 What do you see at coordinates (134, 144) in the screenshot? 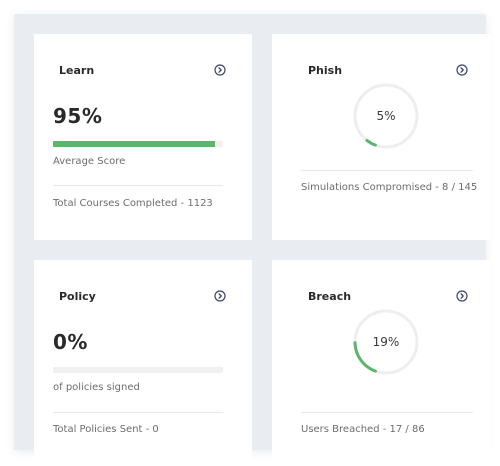
I see `learn-progress-fill` at bounding box center [134, 144].